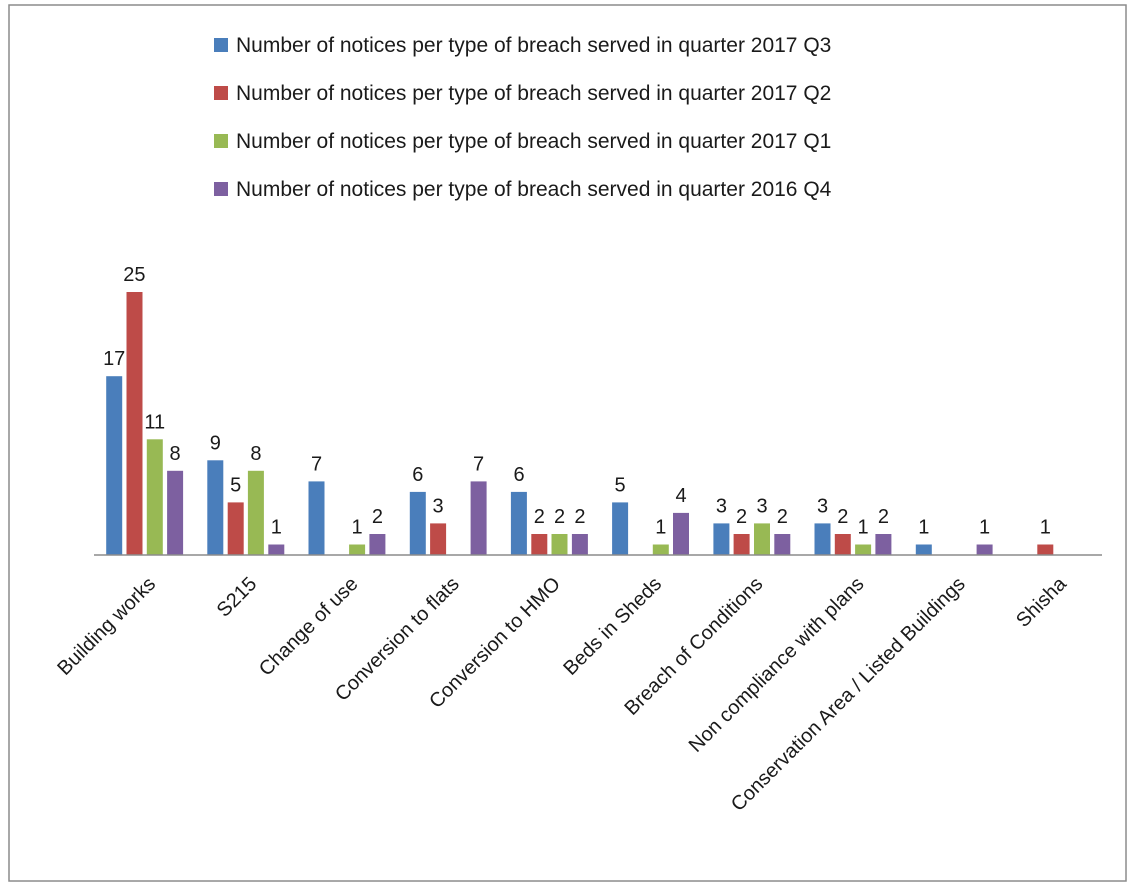  Describe the element at coordinates (316, 464) in the screenshot. I see `data-label-3-series-1: 7` at that location.